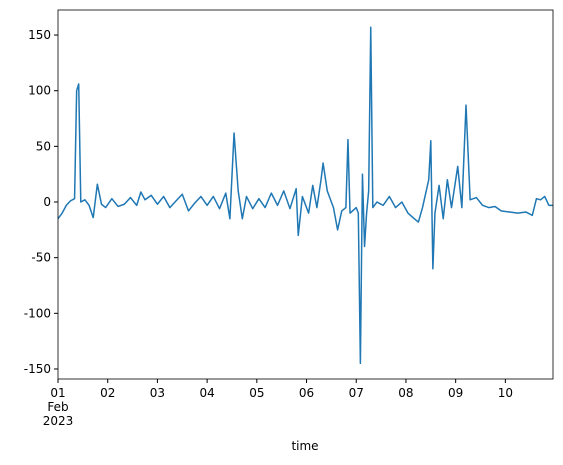 The width and height of the screenshot is (563, 465). Describe the element at coordinates (304, 446) in the screenshot. I see `x-axis-label: time` at that location.